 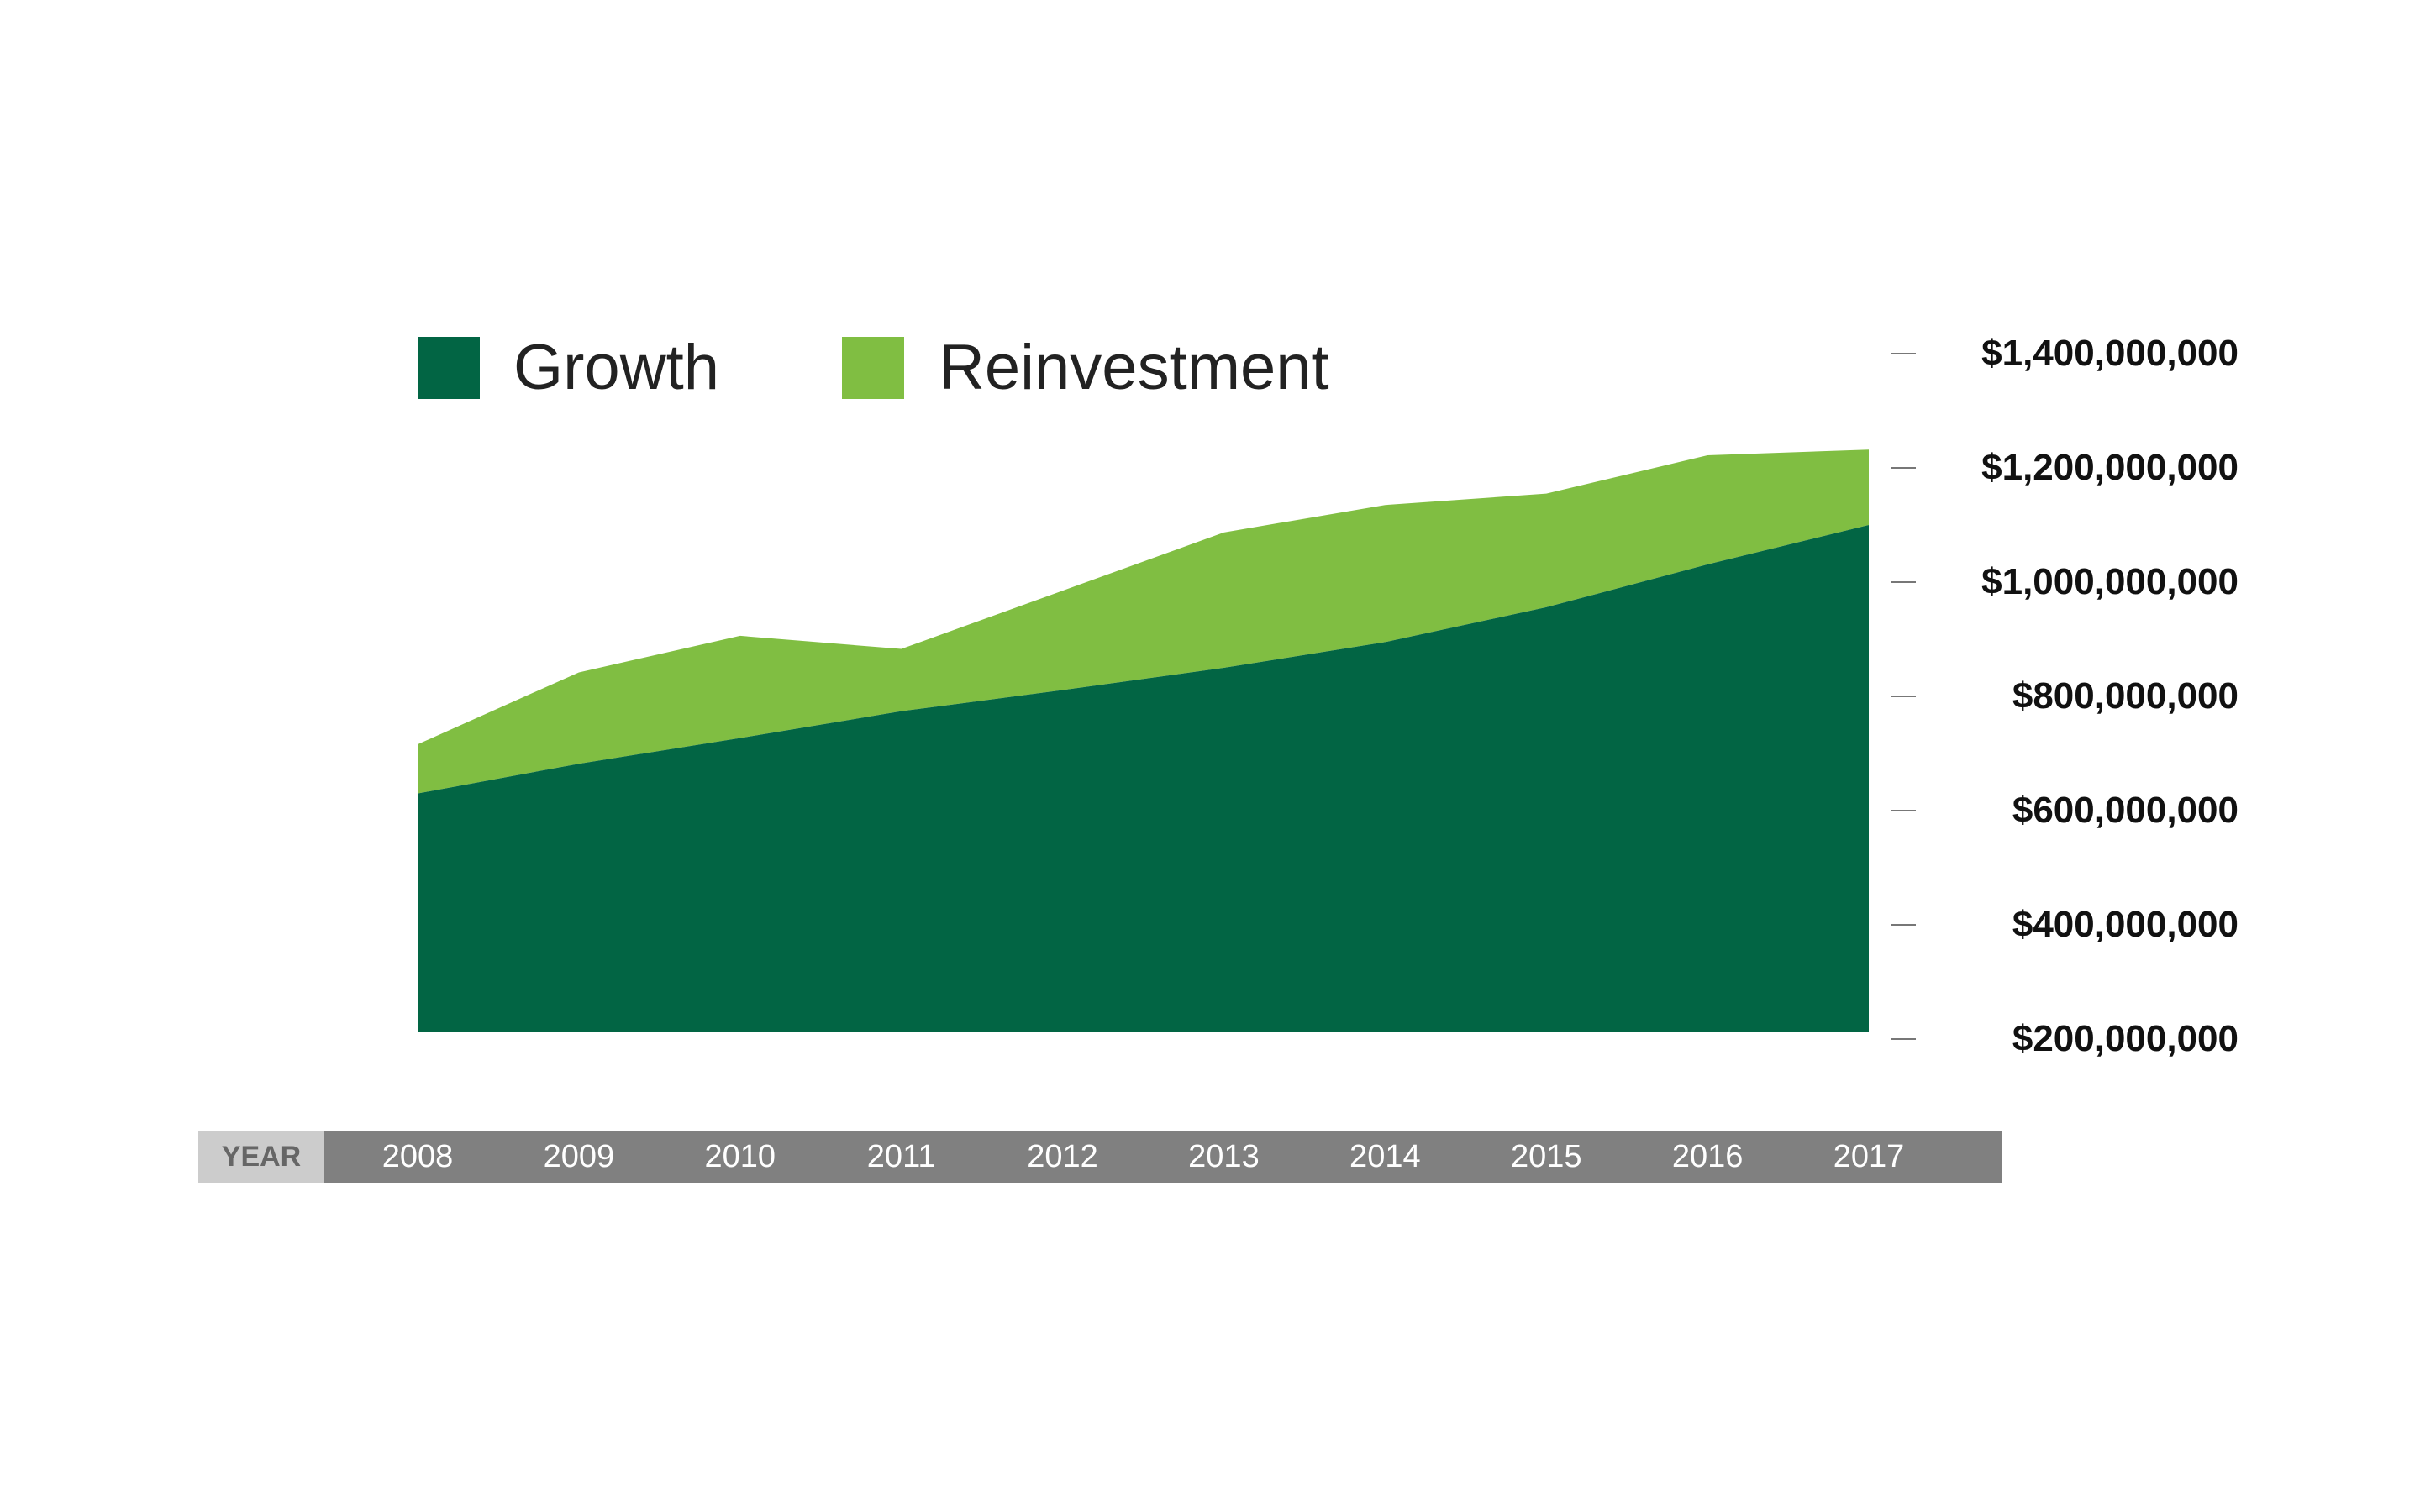 What do you see at coordinates (2109, 467) in the screenshot?
I see `y-tick-label: $1,200,000,000` at bounding box center [2109, 467].